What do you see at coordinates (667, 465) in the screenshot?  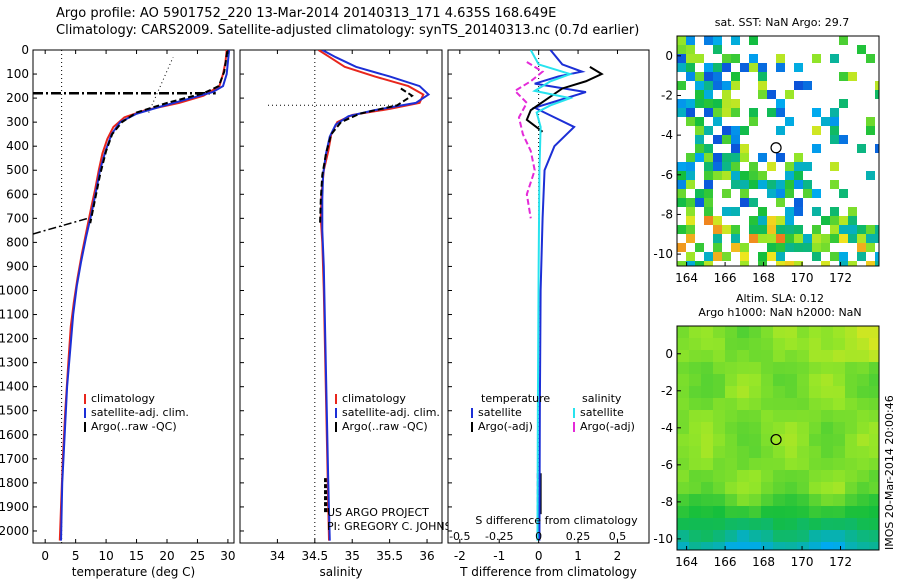 I see `y-tick-label: -6` at bounding box center [667, 465].